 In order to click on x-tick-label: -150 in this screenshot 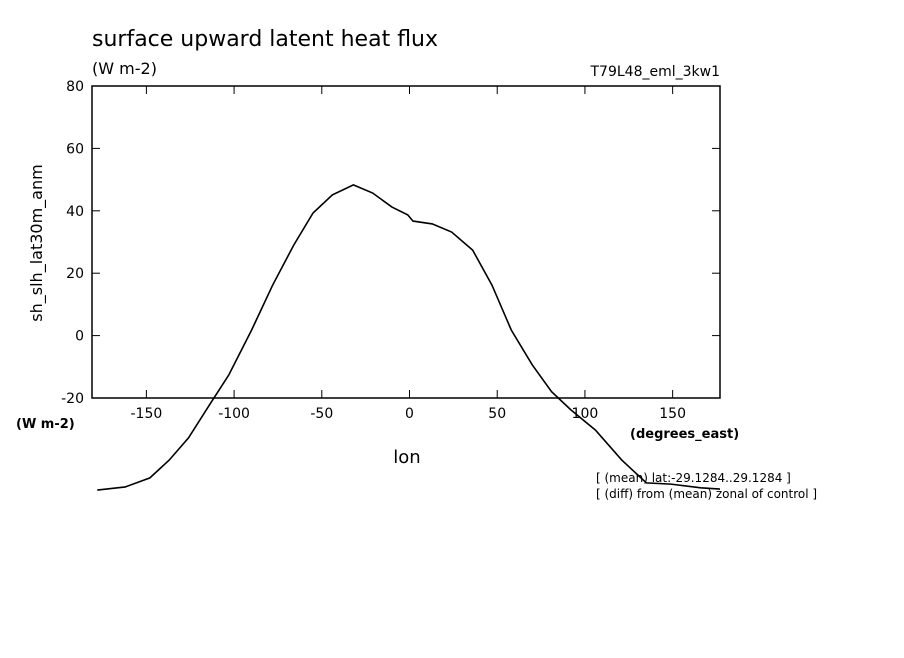, I will do `click(146, 414)`.